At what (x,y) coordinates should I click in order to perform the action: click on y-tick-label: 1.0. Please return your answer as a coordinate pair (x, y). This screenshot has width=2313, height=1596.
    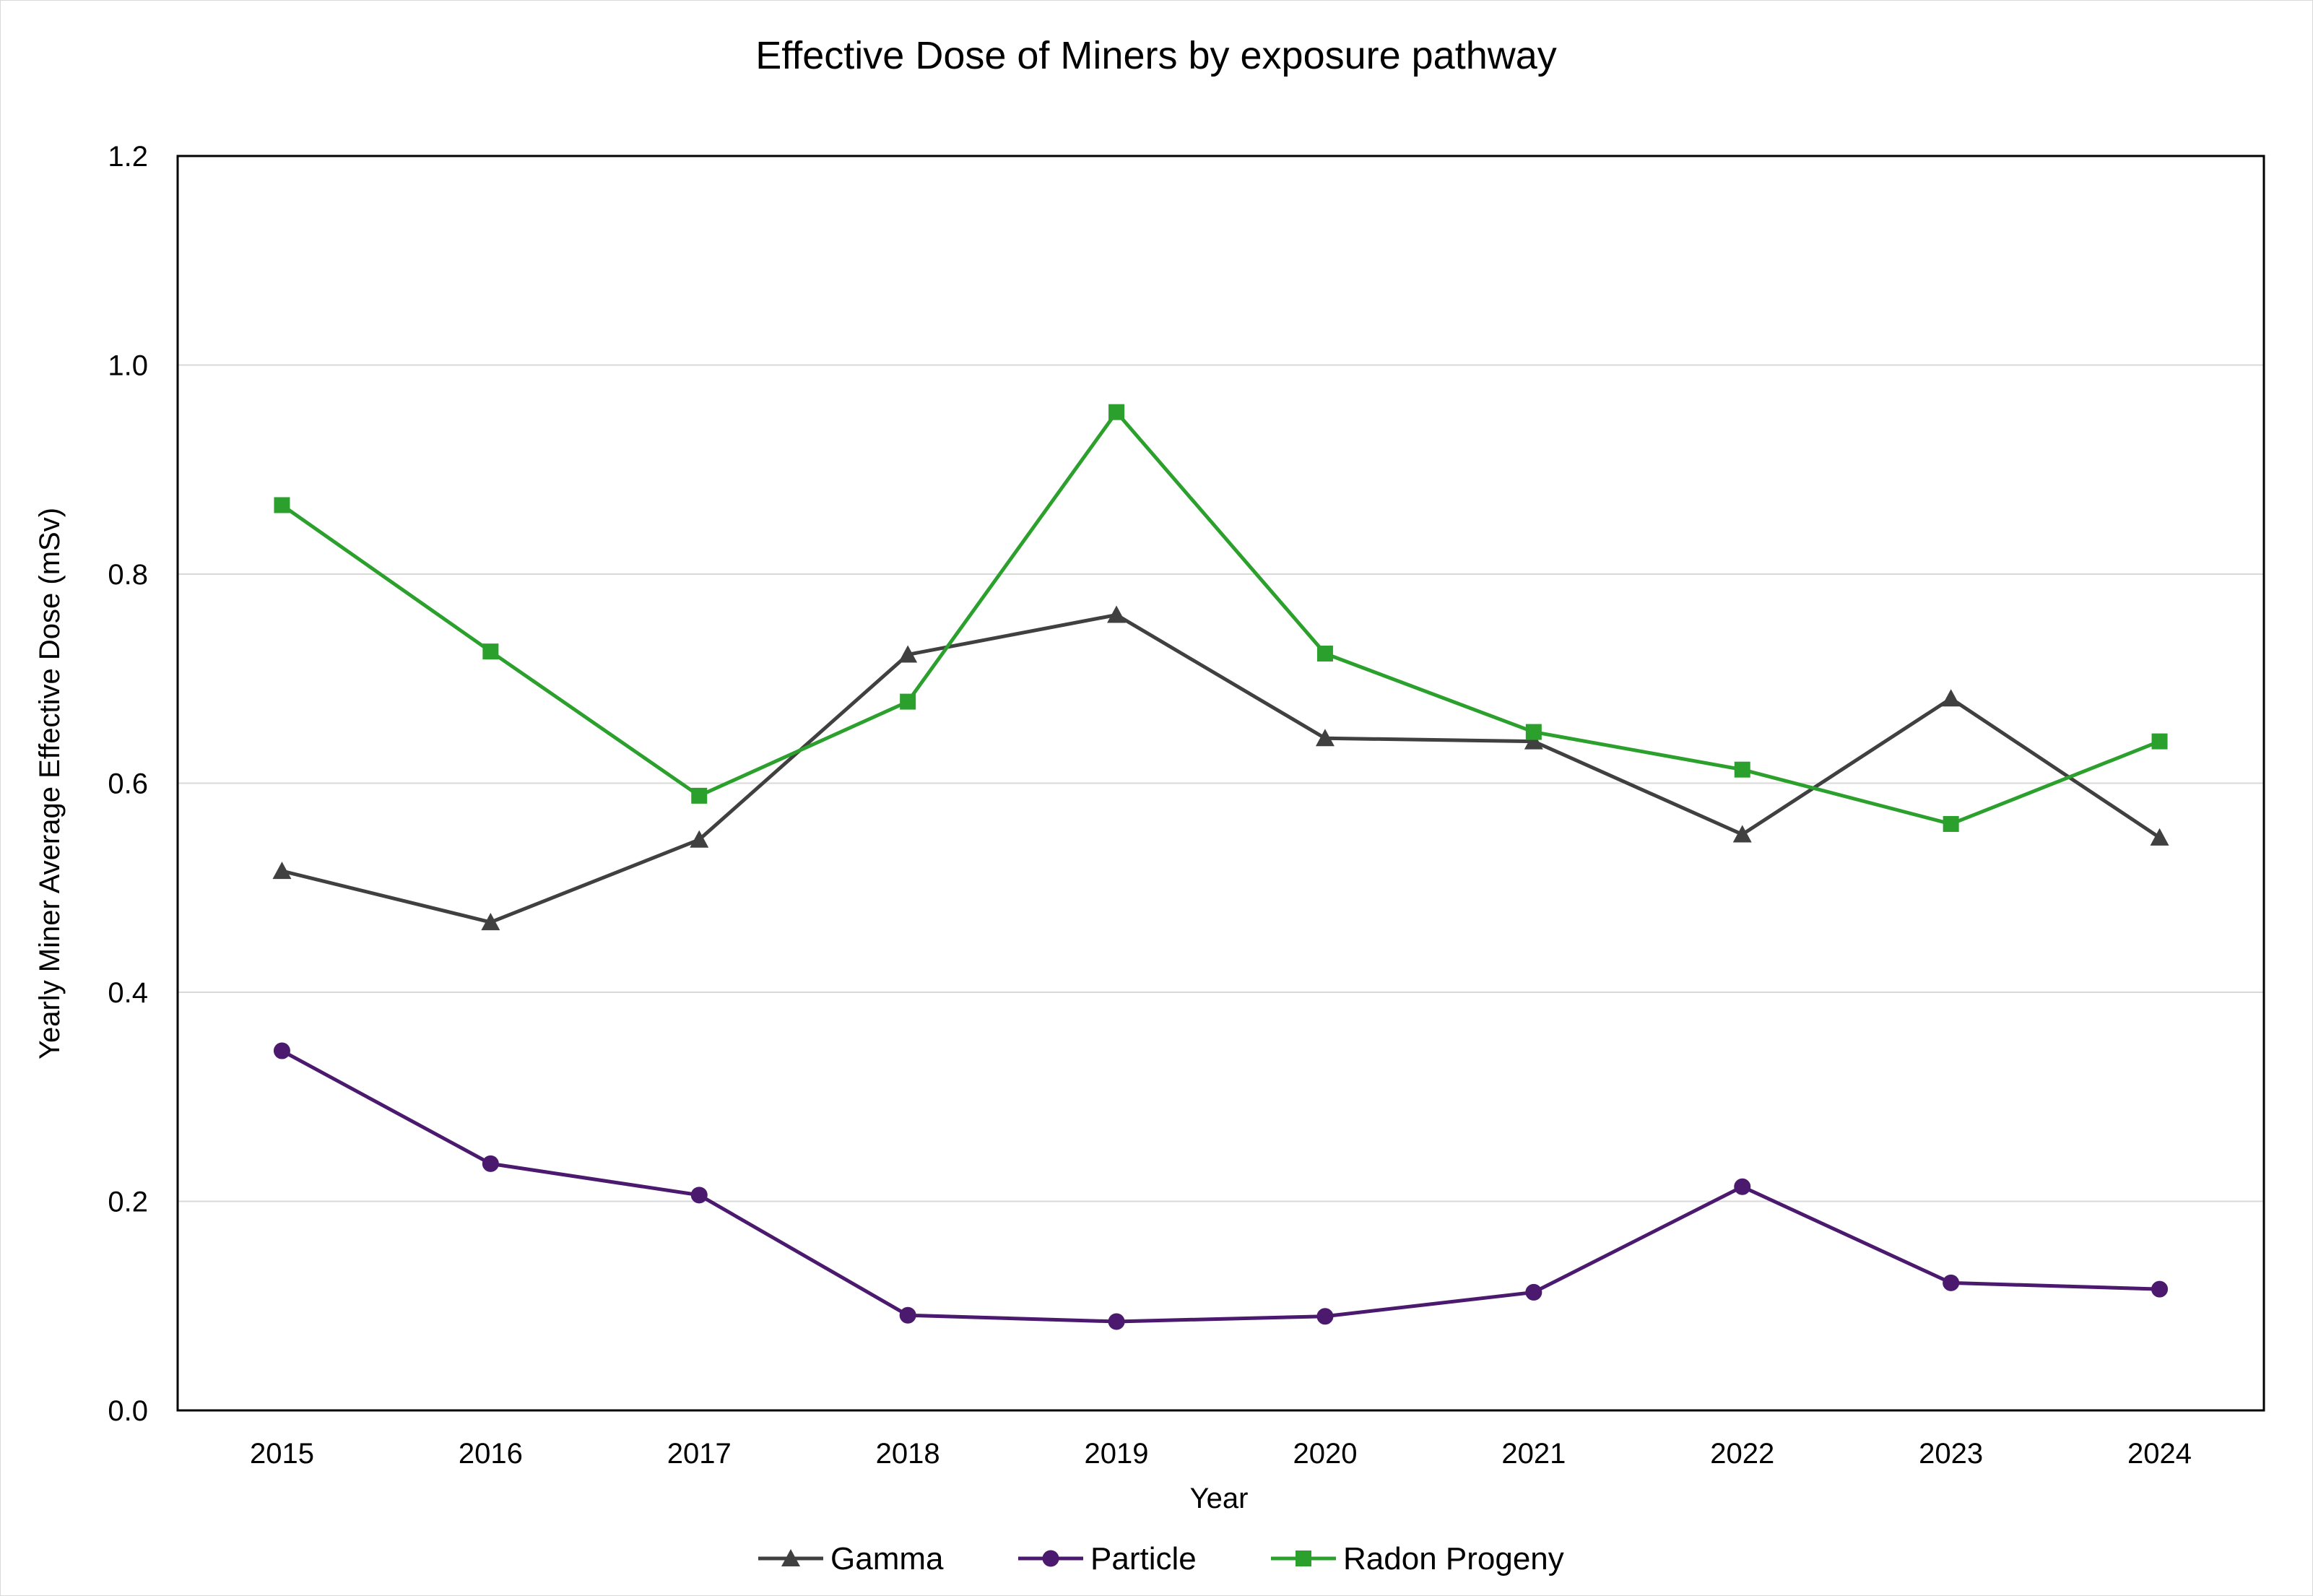
    Looking at the image, I should click on (128, 366).